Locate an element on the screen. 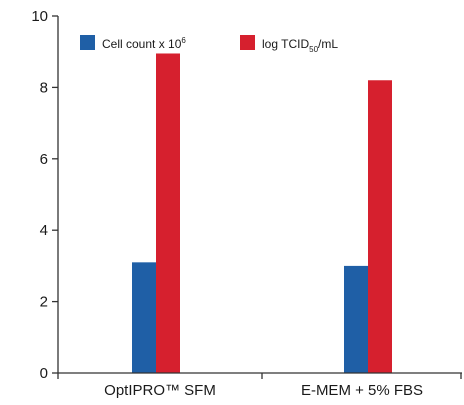  legend-label-log-tcid-subscript: 50 is located at coordinates (313, 49).